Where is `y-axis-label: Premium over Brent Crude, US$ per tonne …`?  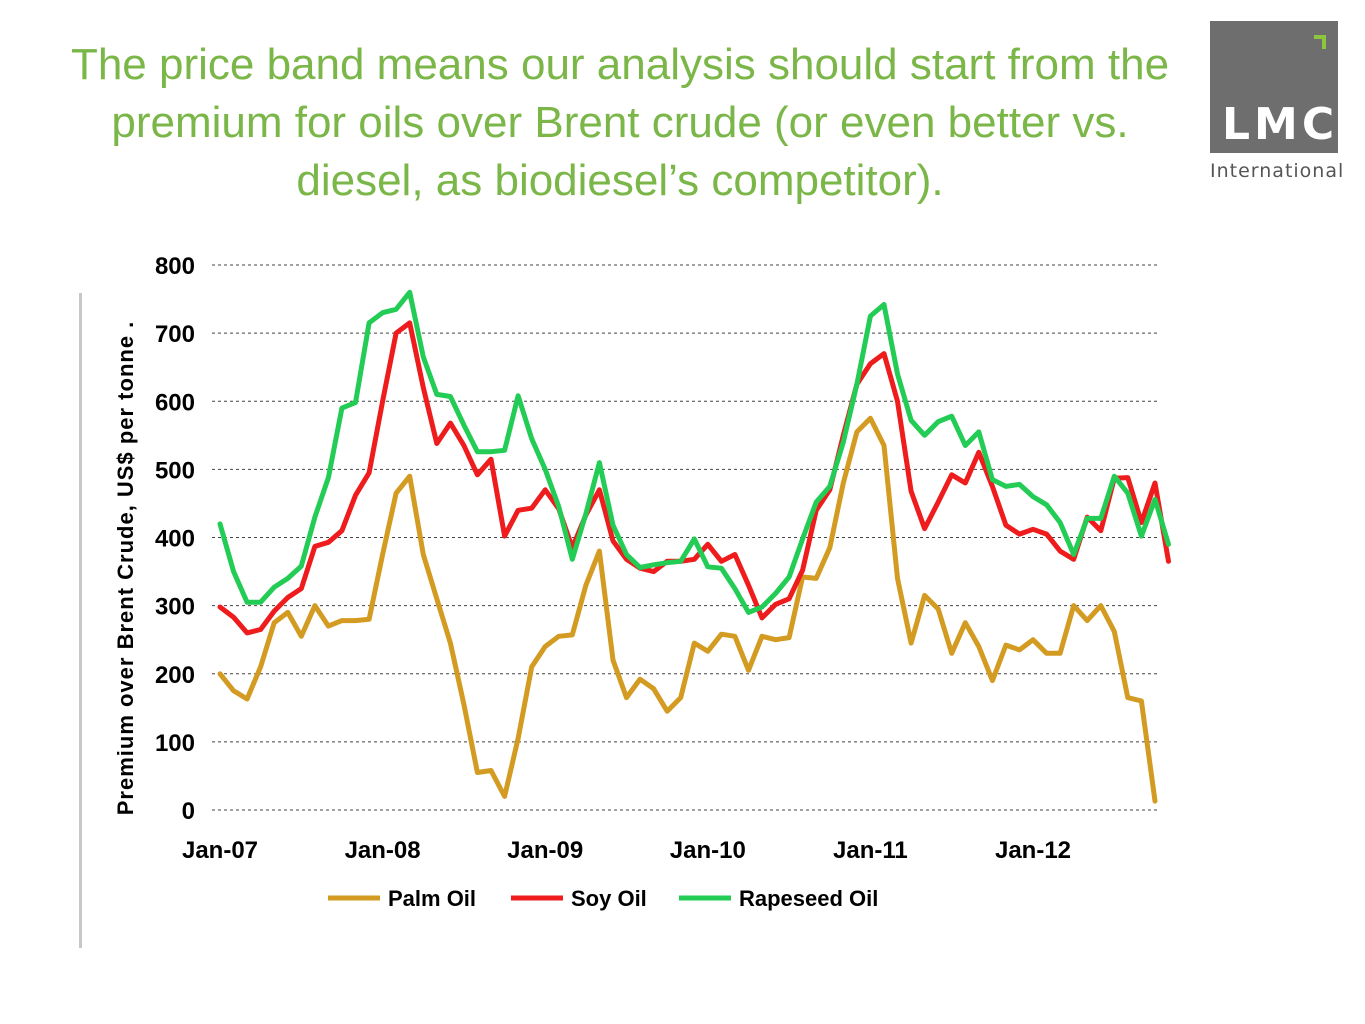 y-axis-label: Premium over Brent Crude, US$ per tonne … is located at coordinates (125, 568).